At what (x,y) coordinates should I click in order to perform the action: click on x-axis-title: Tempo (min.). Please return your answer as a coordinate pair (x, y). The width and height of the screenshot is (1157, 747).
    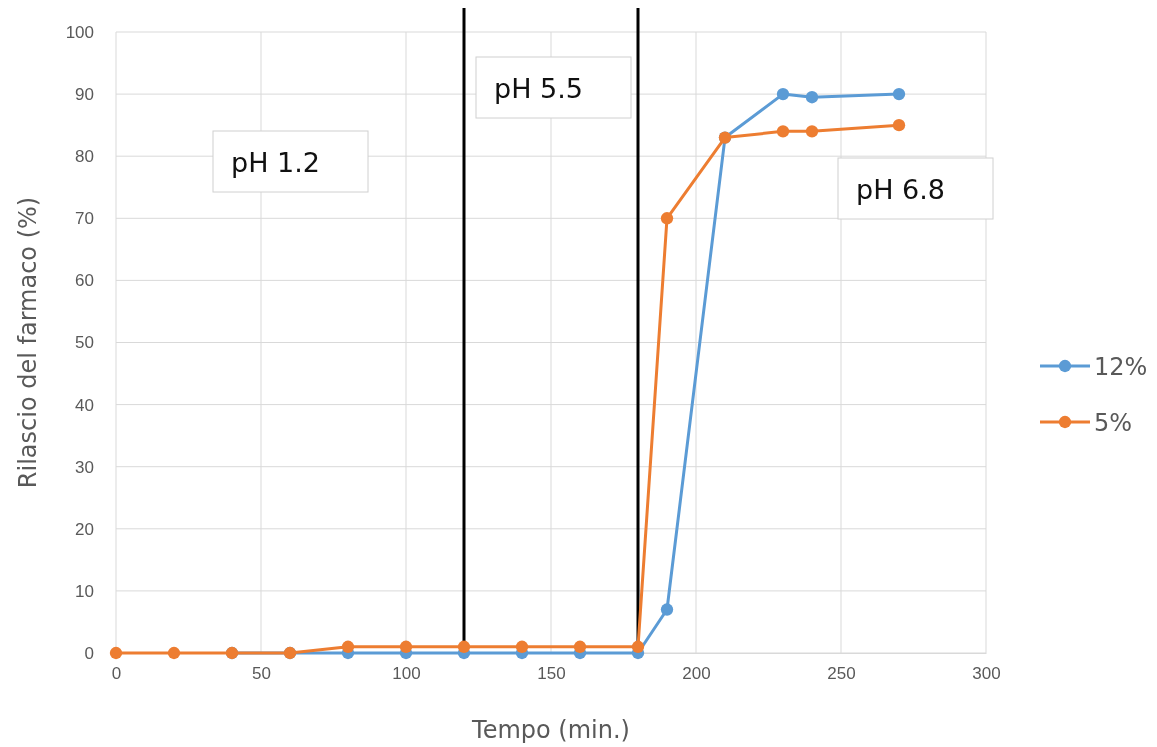
    Looking at the image, I should click on (550, 730).